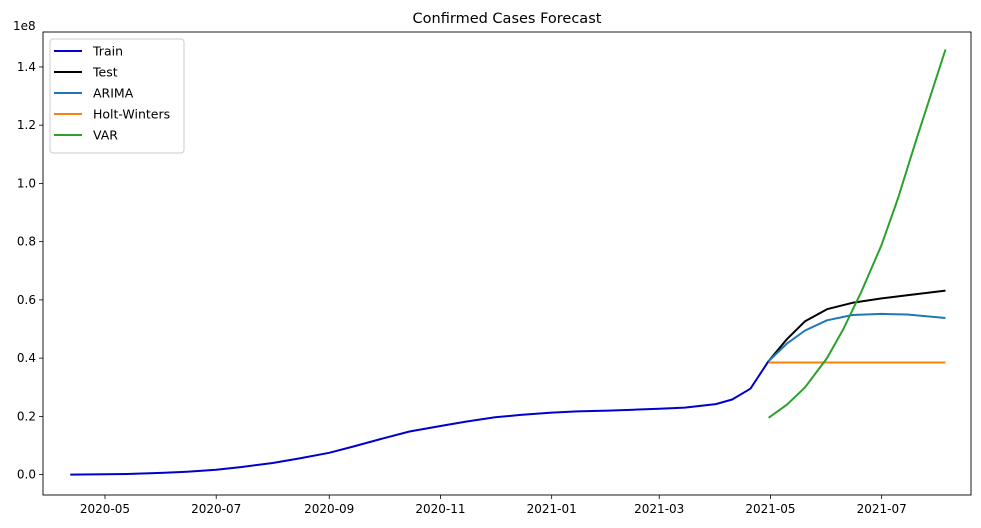 The image size is (981, 528). What do you see at coordinates (24, 26) in the screenshot?
I see `y-axis-offset-label: 1e8` at bounding box center [24, 26].